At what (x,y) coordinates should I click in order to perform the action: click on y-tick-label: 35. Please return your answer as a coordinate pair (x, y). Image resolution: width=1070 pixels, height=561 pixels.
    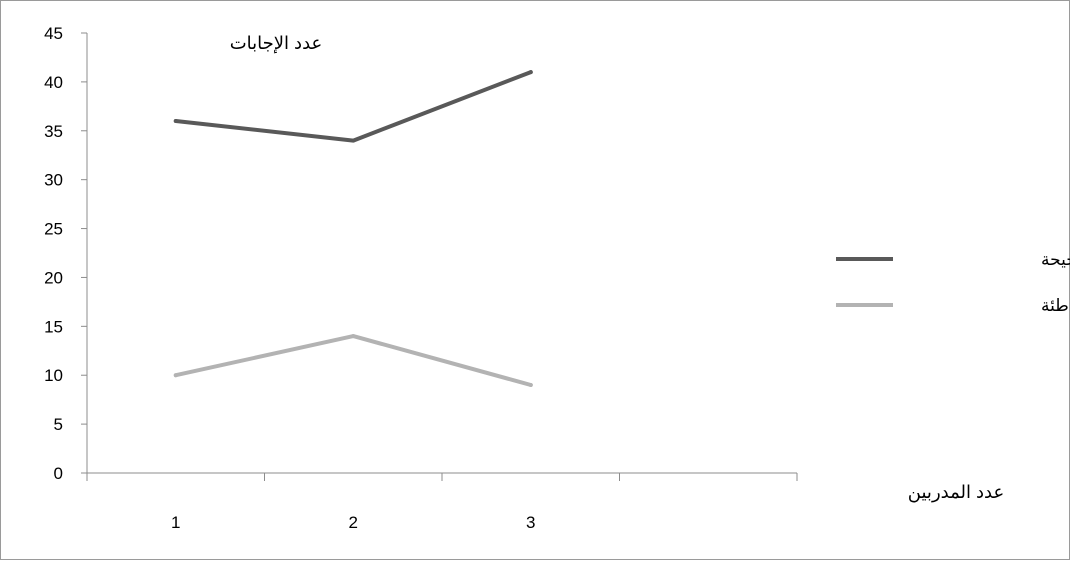
    Looking at the image, I should click on (53, 131).